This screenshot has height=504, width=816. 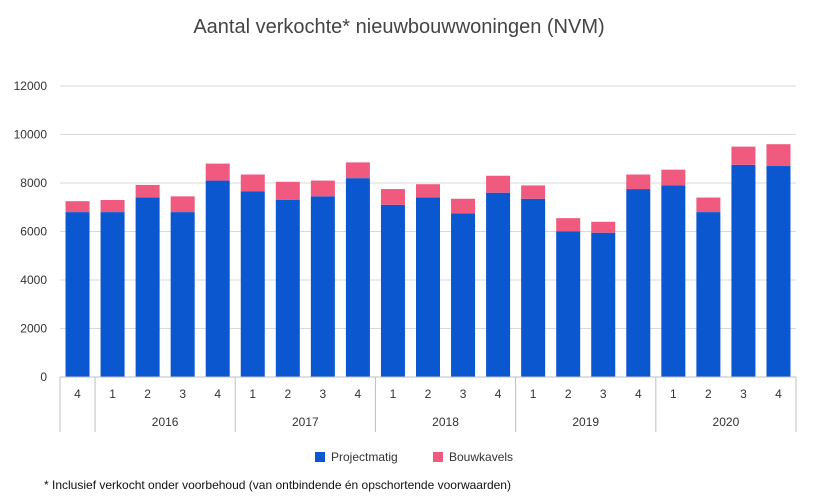 What do you see at coordinates (481, 457) in the screenshot?
I see `legend-label-bouwkavels: Bouwkavels` at bounding box center [481, 457].